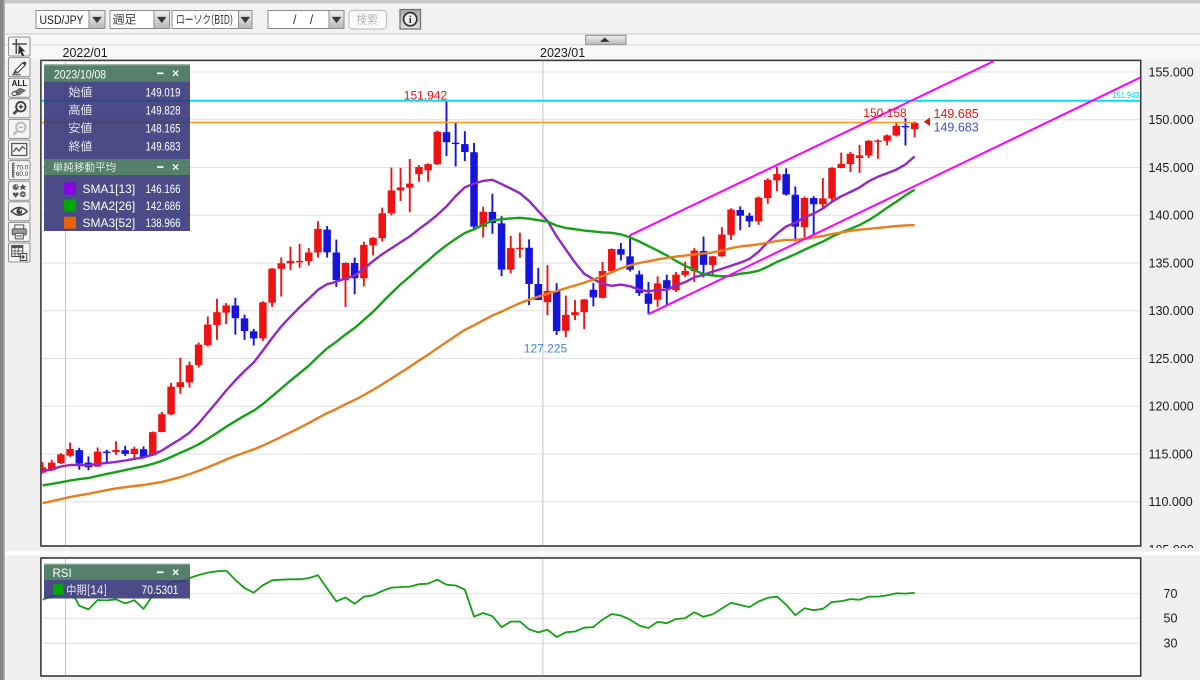 This screenshot has width=1200, height=680. What do you see at coordinates (1171, 454) in the screenshot?
I see `svg-text: 115.000` at bounding box center [1171, 454].